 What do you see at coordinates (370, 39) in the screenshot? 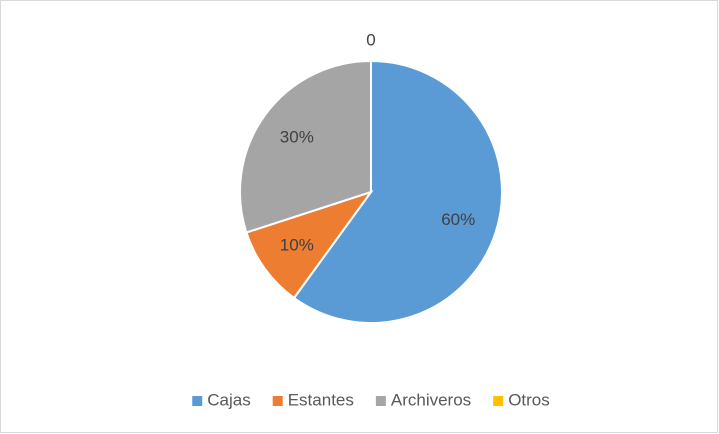
I see `data-label: 0` at bounding box center [370, 39].